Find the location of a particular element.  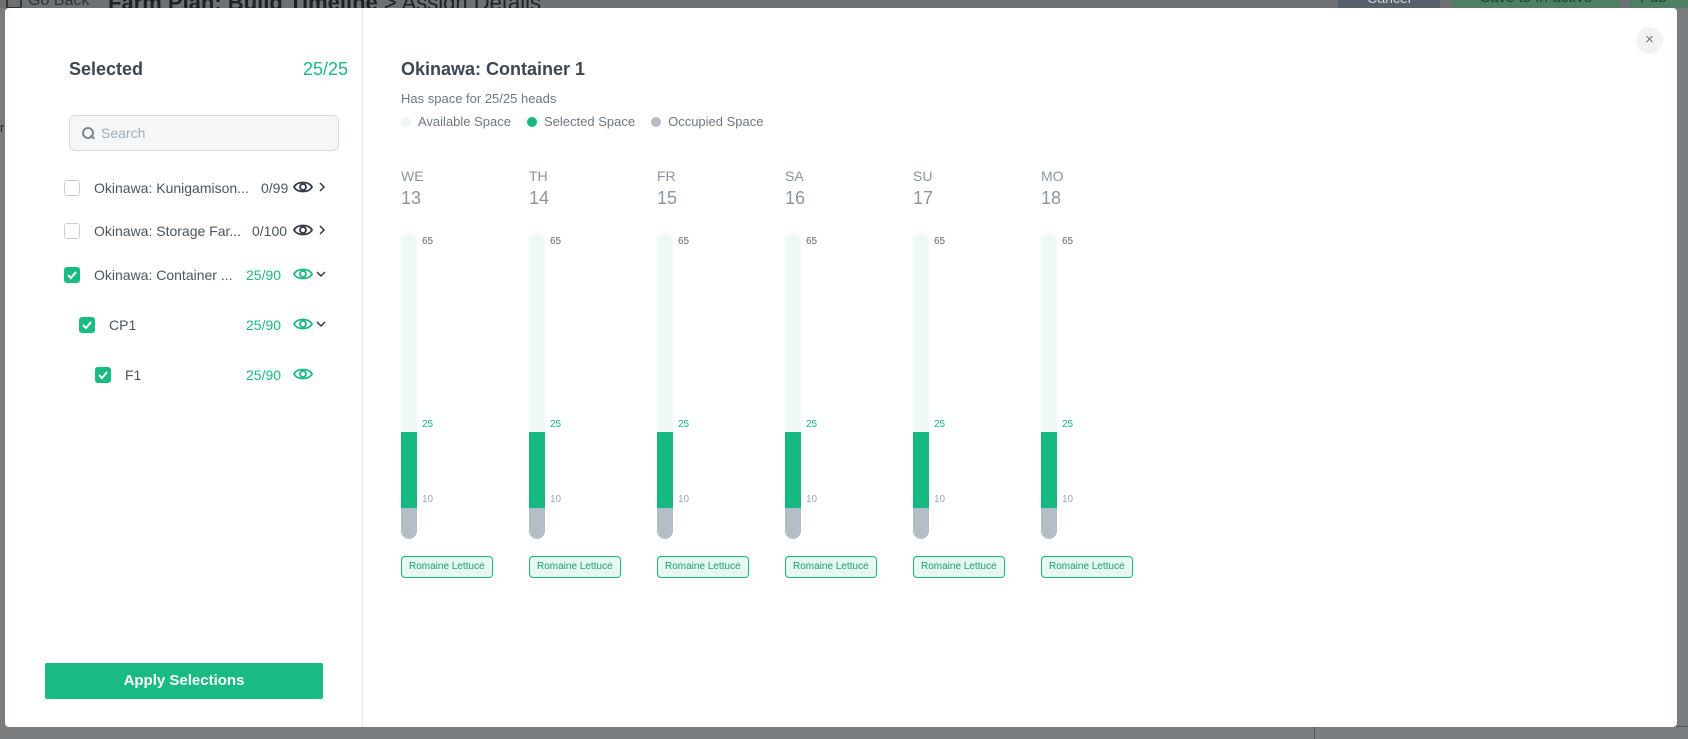

day-abbr: MO is located at coordinates (1052, 176).